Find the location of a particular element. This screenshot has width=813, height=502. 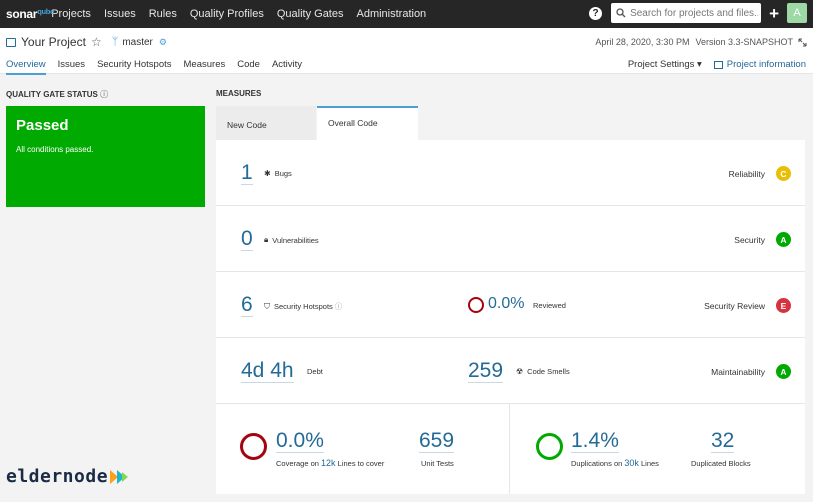

search-icon is located at coordinates (621, 13).